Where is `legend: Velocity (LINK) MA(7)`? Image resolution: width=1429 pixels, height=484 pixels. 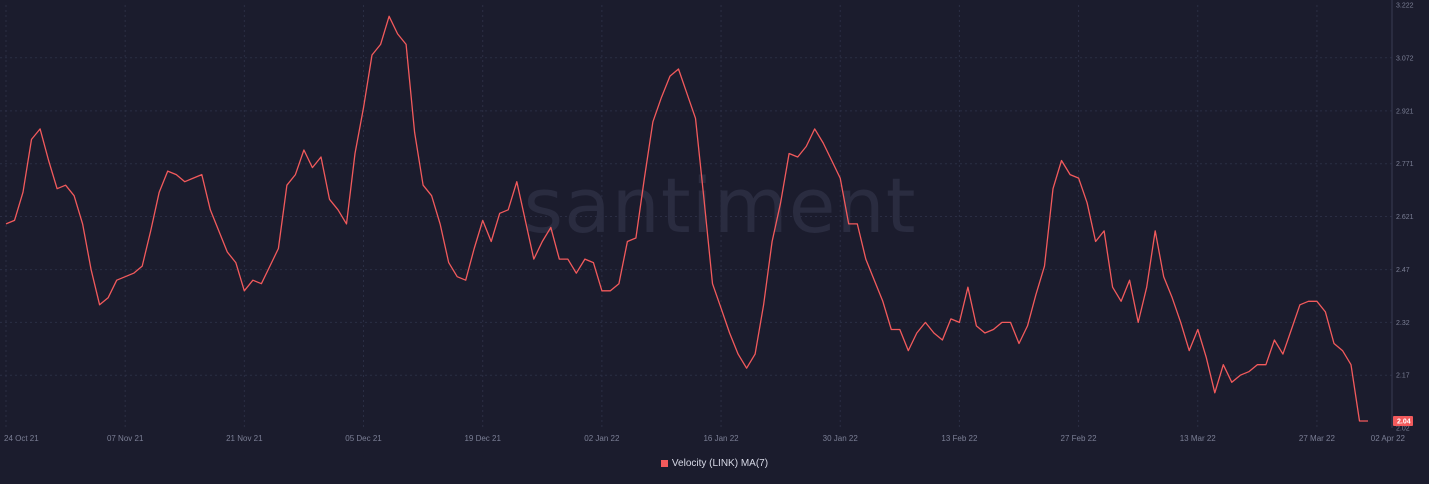 legend: Velocity (LINK) MA(7) is located at coordinates (714, 463).